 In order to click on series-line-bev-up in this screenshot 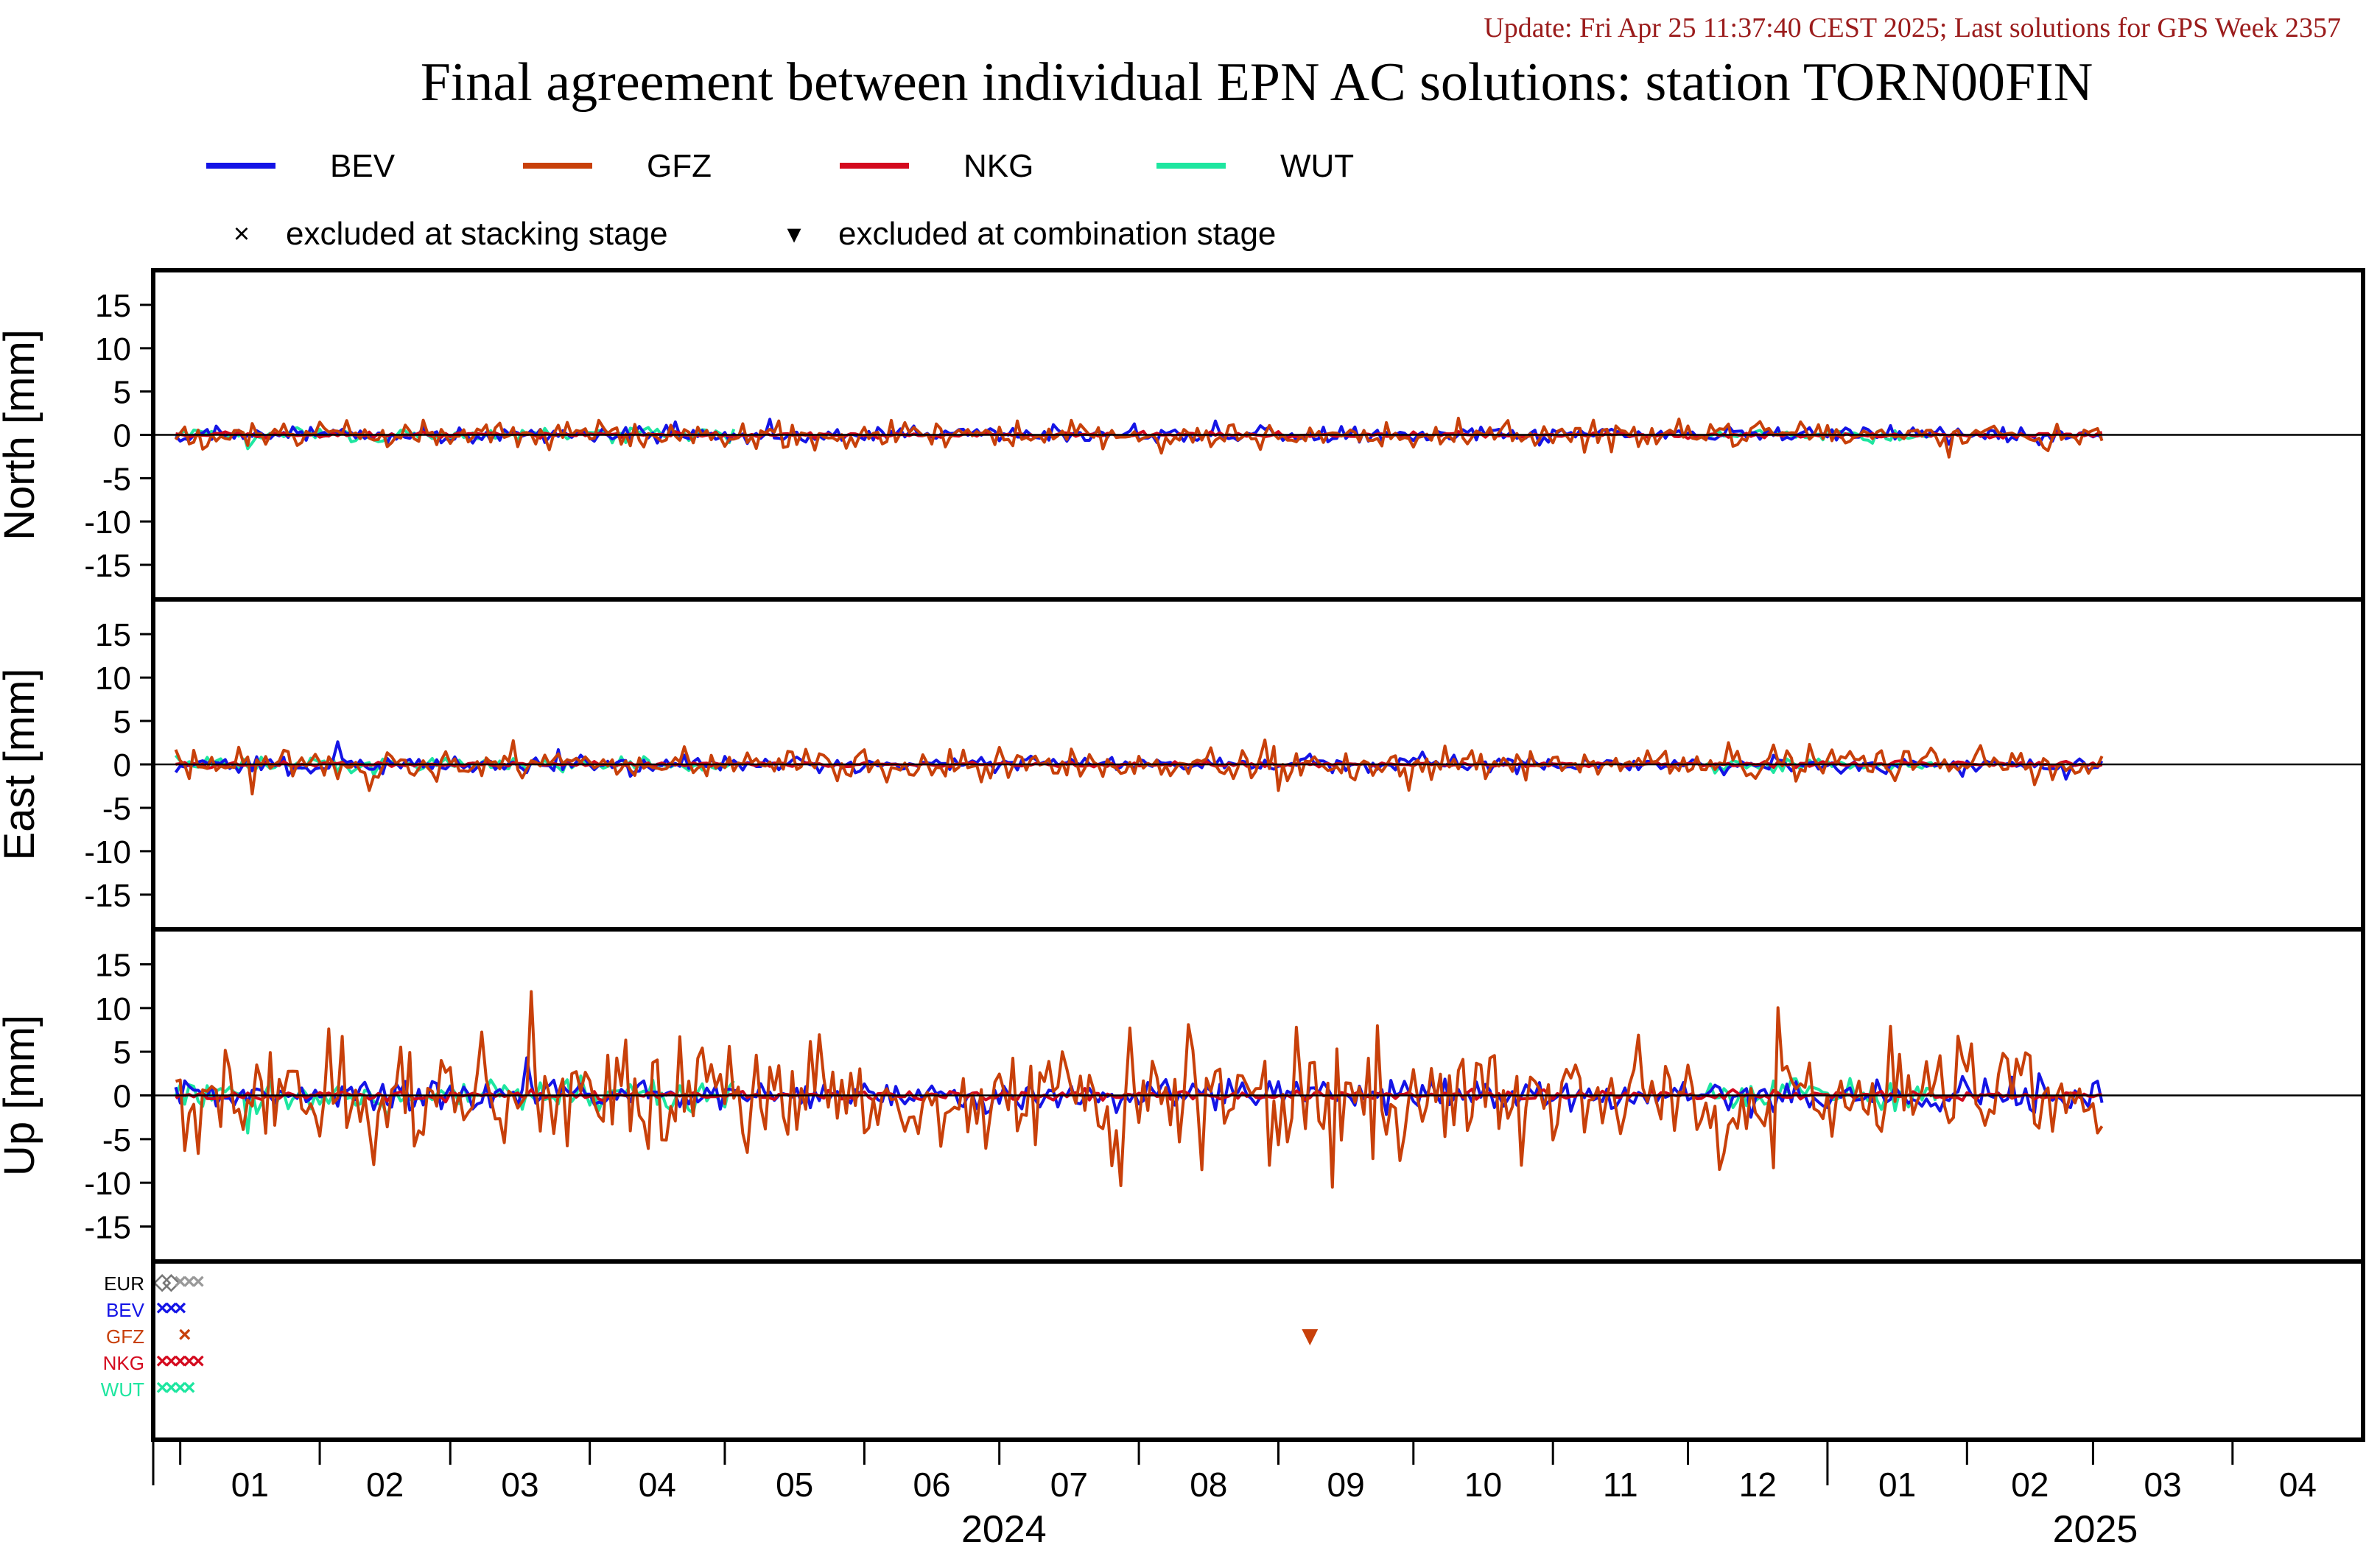, I will do `click(1139, 1088)`.